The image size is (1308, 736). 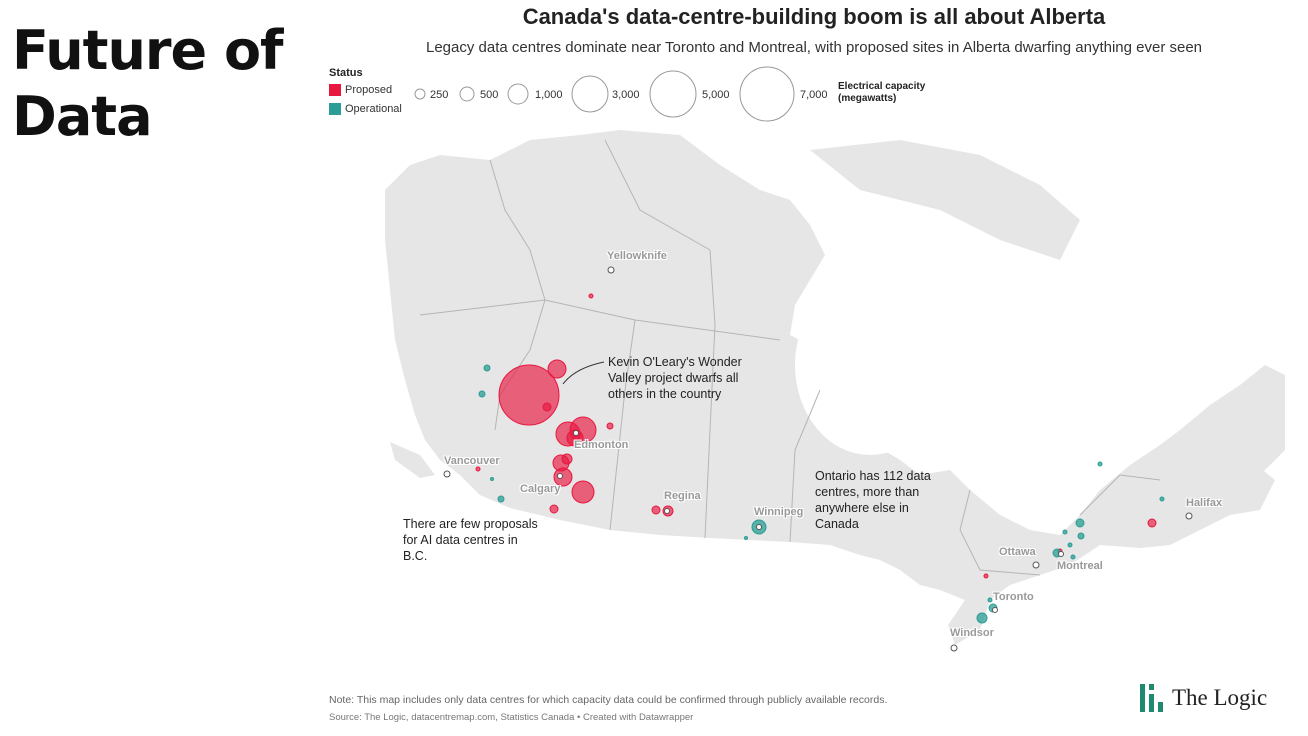 What do you see at coordinates (805, 466) in the screenshot?
I see `border-manitoba-ontario` at bounding box center [805, 466].